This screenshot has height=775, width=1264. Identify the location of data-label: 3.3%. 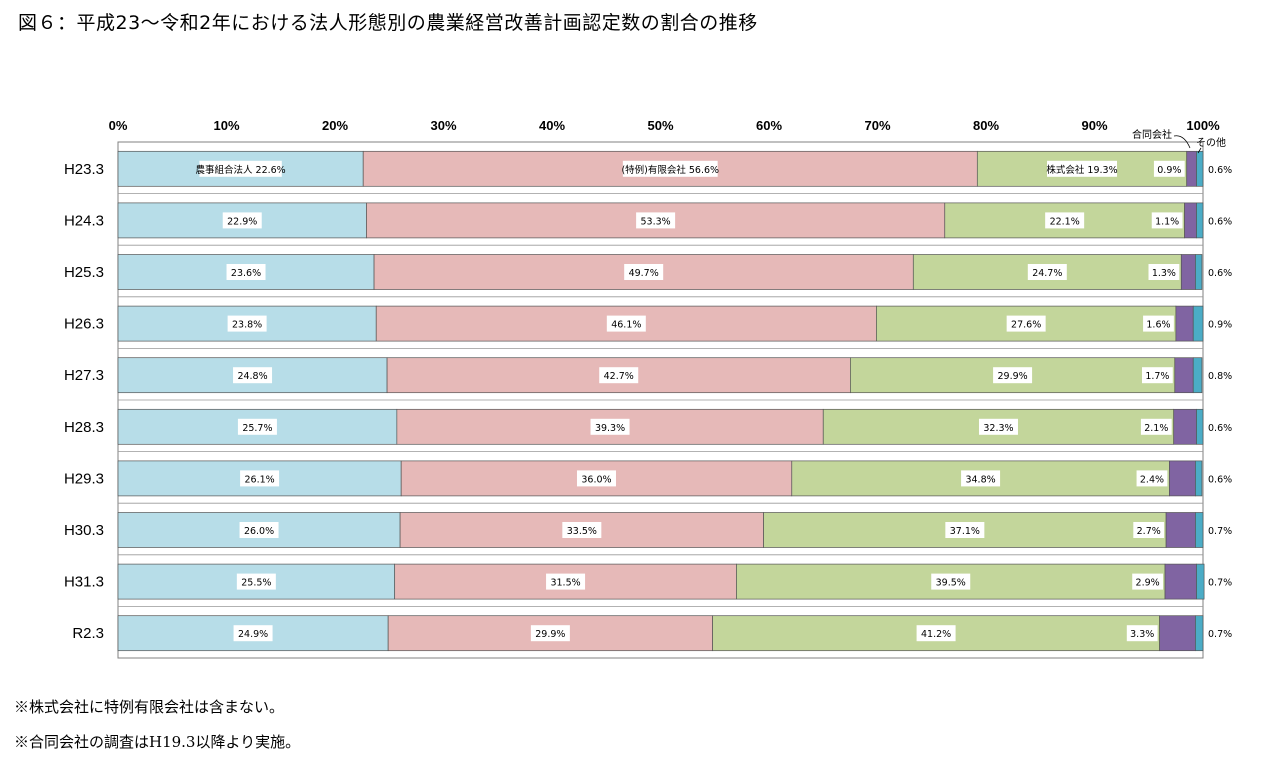
(1142, 634).